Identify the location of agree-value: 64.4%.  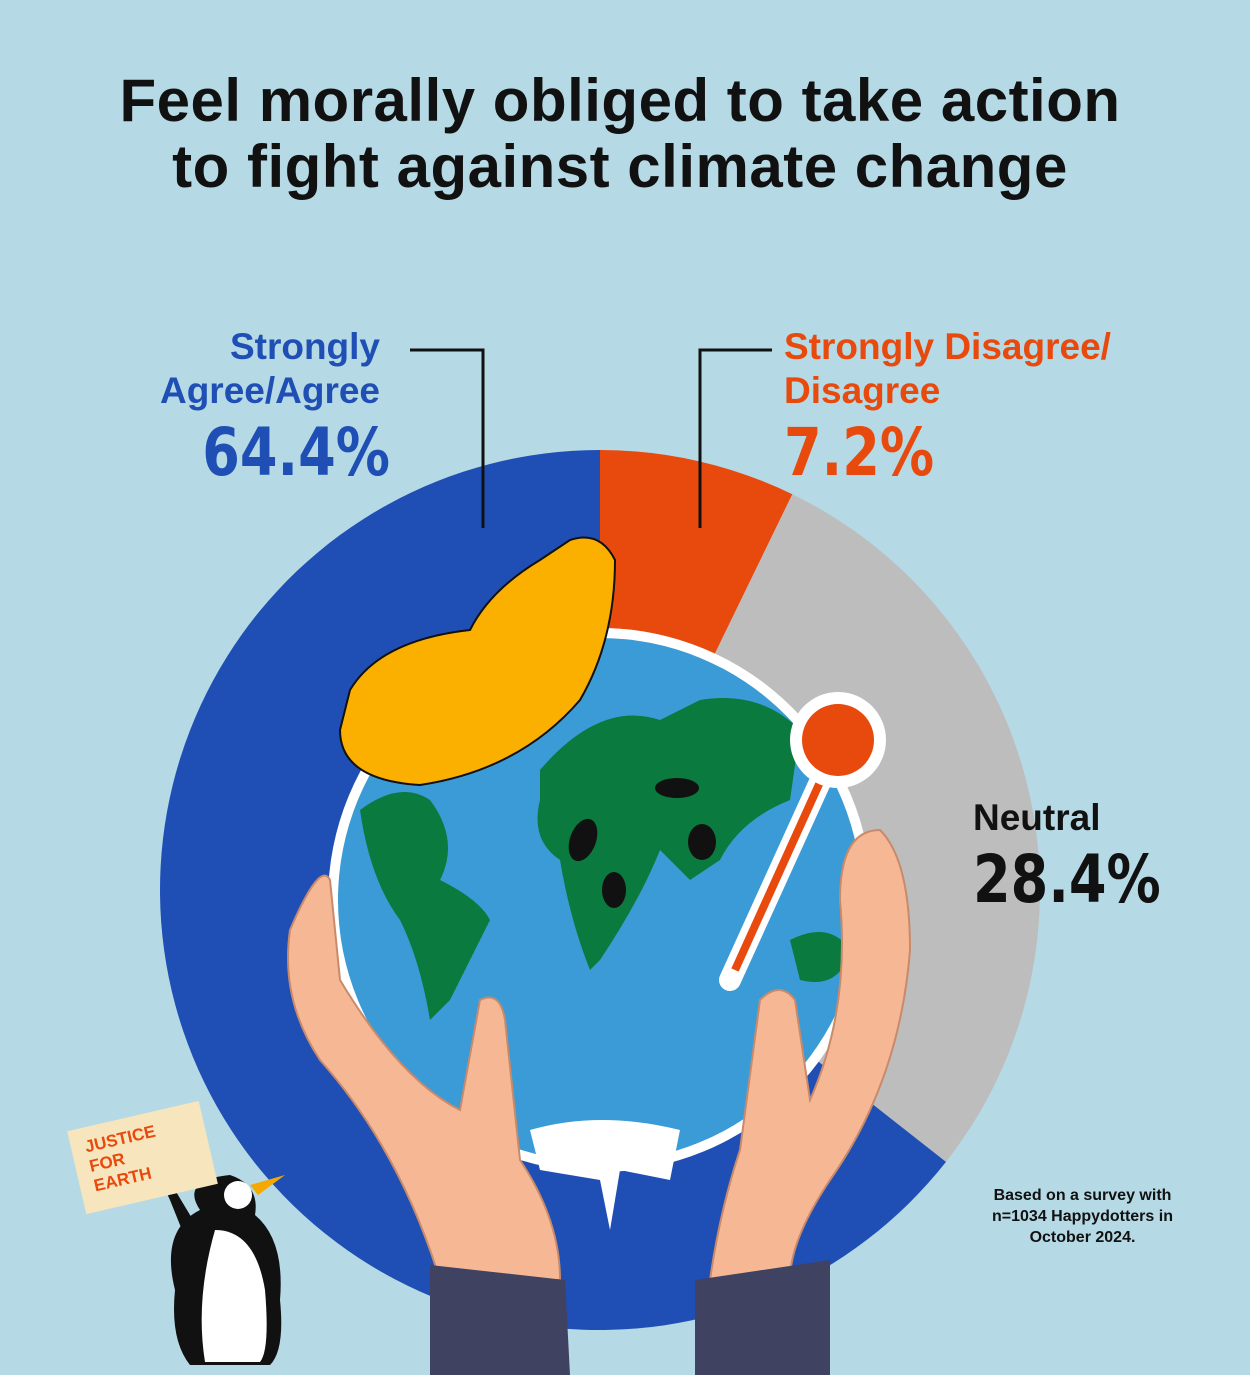
(296, 452).